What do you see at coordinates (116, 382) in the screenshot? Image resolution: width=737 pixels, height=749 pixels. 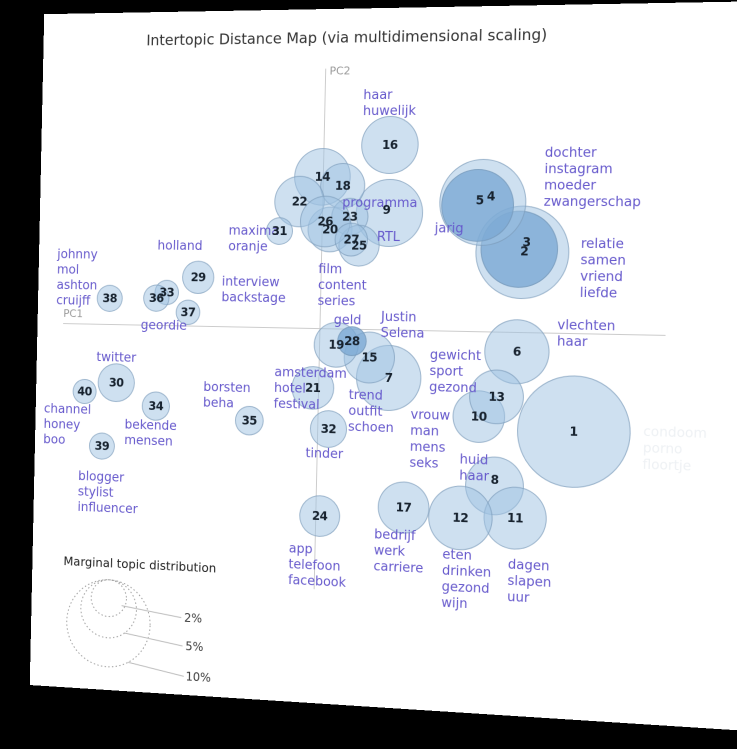 I see `topic-number-30: 30` at bounding box center [116, 382].